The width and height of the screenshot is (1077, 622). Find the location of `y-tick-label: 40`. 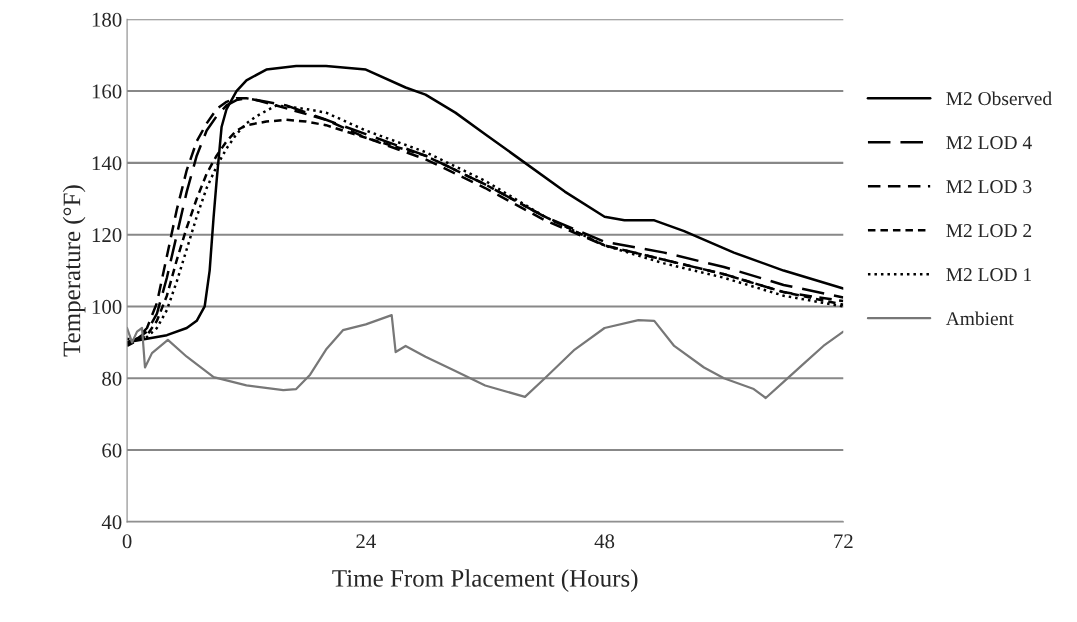

y-tick-label: 40 is located at coordinates (111, 522).